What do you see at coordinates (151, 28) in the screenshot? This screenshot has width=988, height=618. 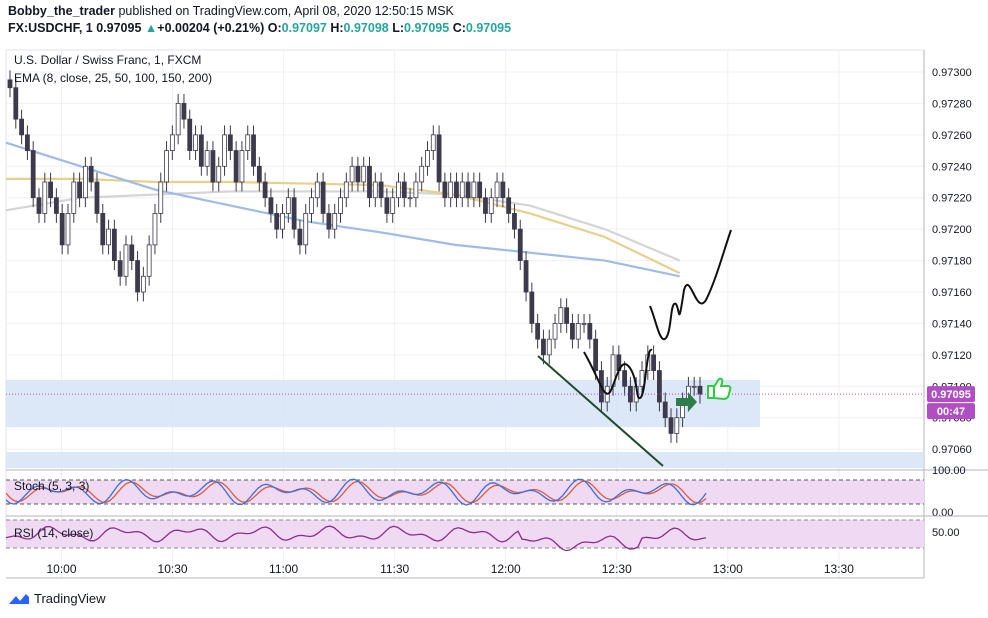 I see `change-up-icon: ▲` at bounding box center [151, 28].